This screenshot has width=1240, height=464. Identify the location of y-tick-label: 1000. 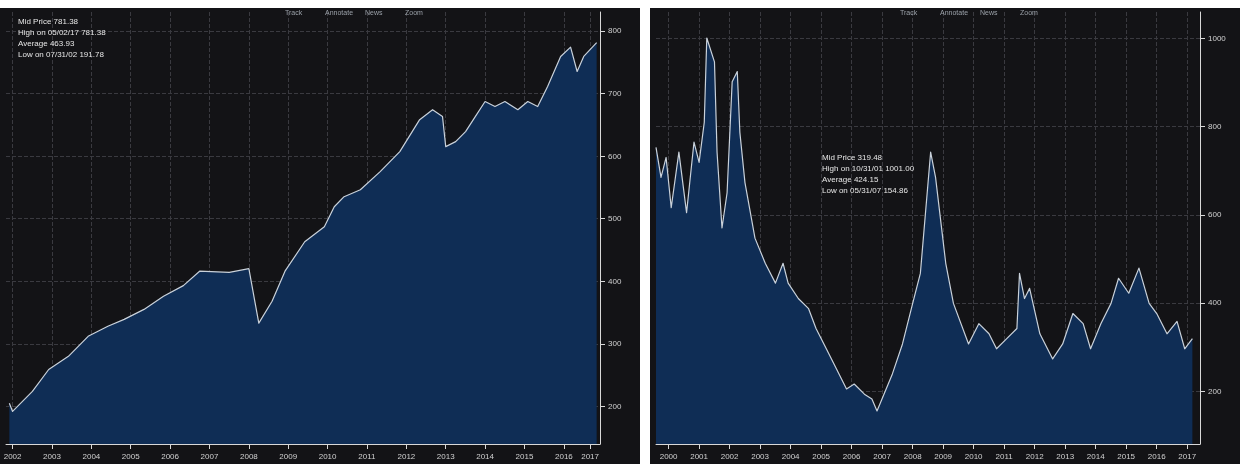
(1217, 38).